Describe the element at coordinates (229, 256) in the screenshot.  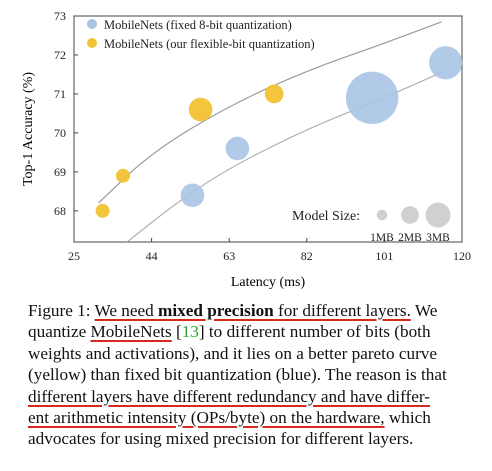
I see `x-tick-label: 63` at that location.